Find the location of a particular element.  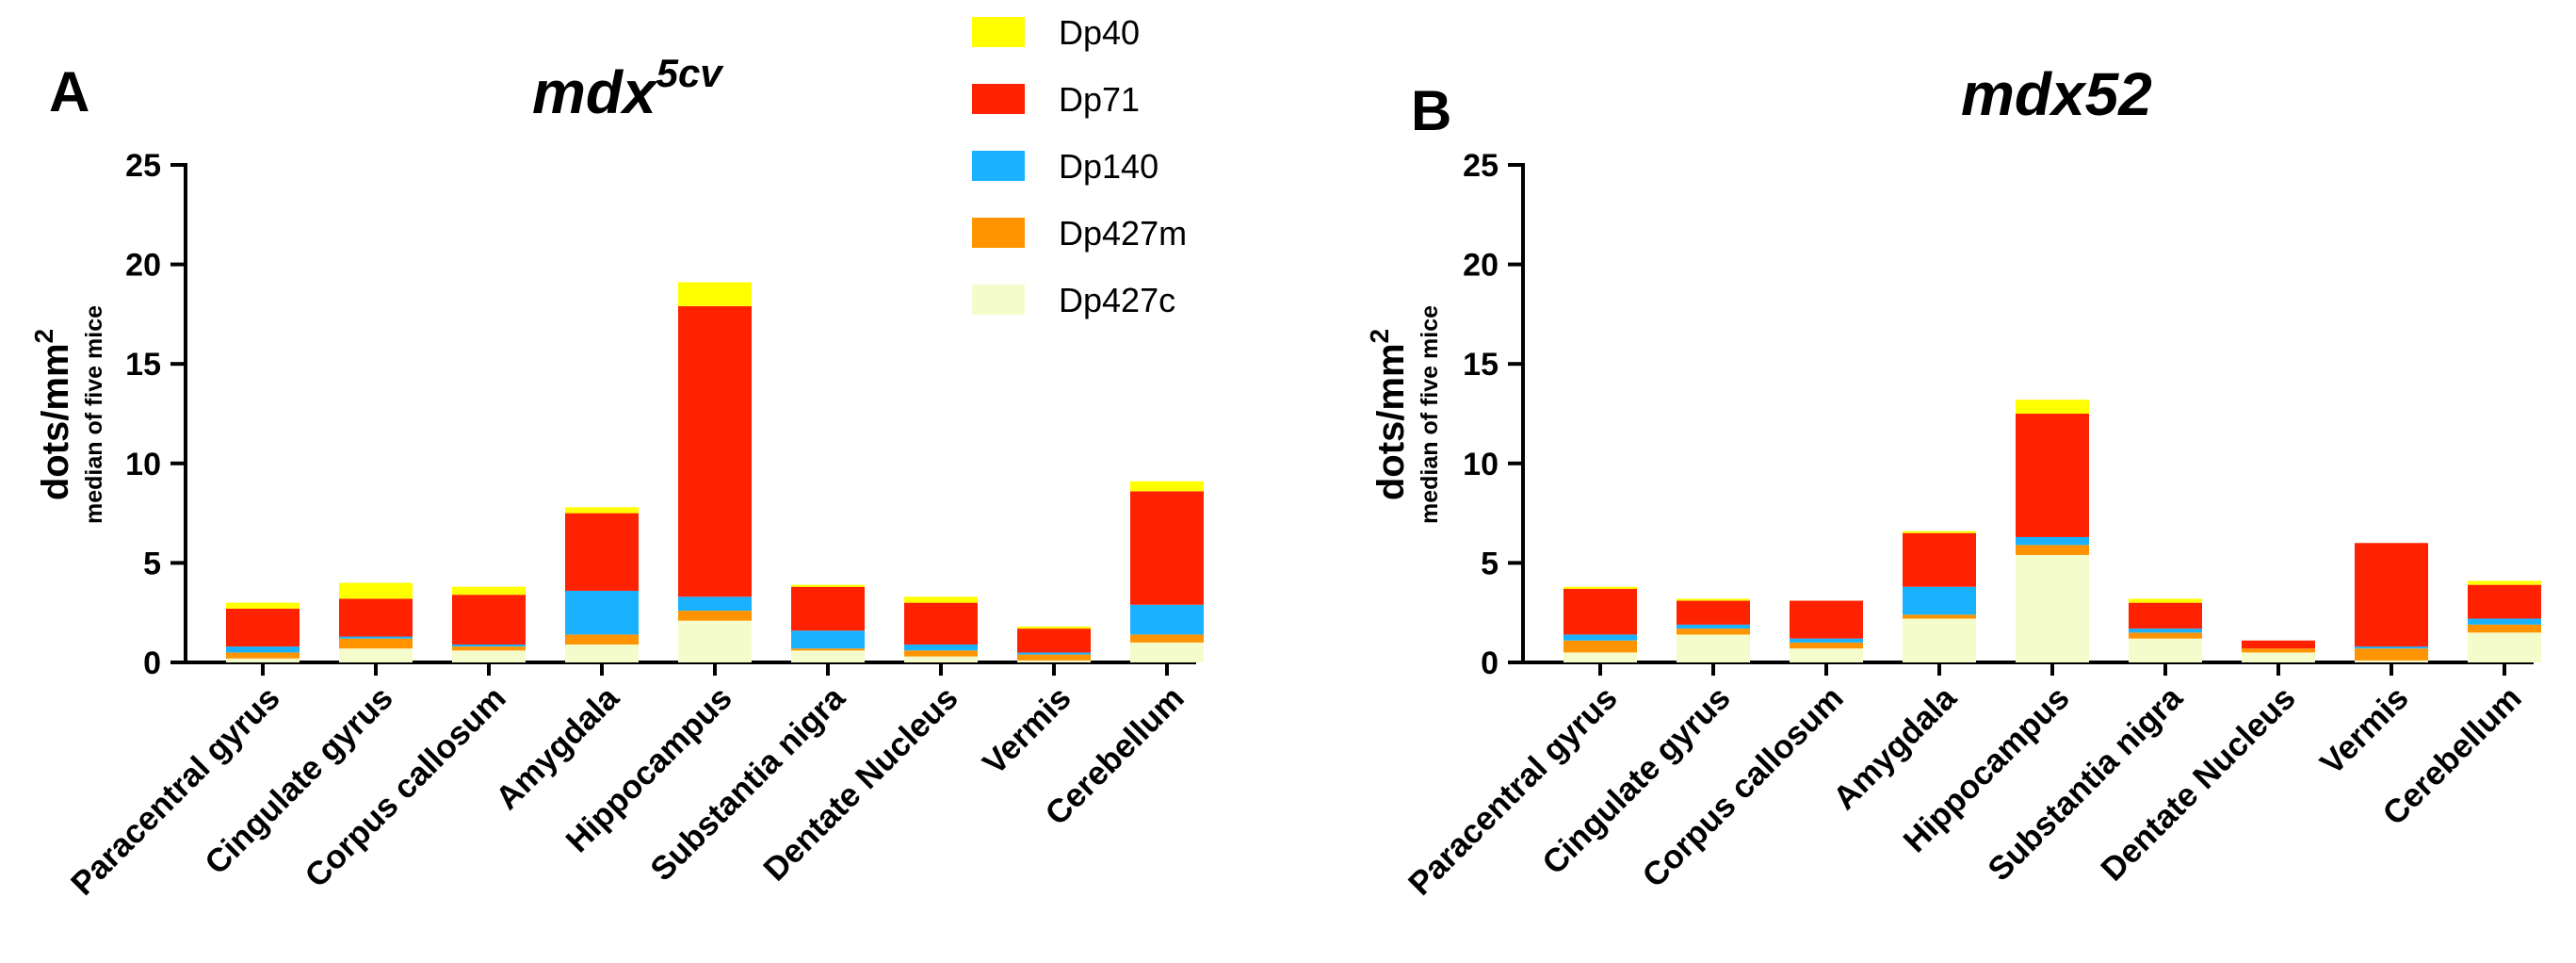

panel-b-bar-hippocampus-dp427c is located at coordinates (2052, 608).